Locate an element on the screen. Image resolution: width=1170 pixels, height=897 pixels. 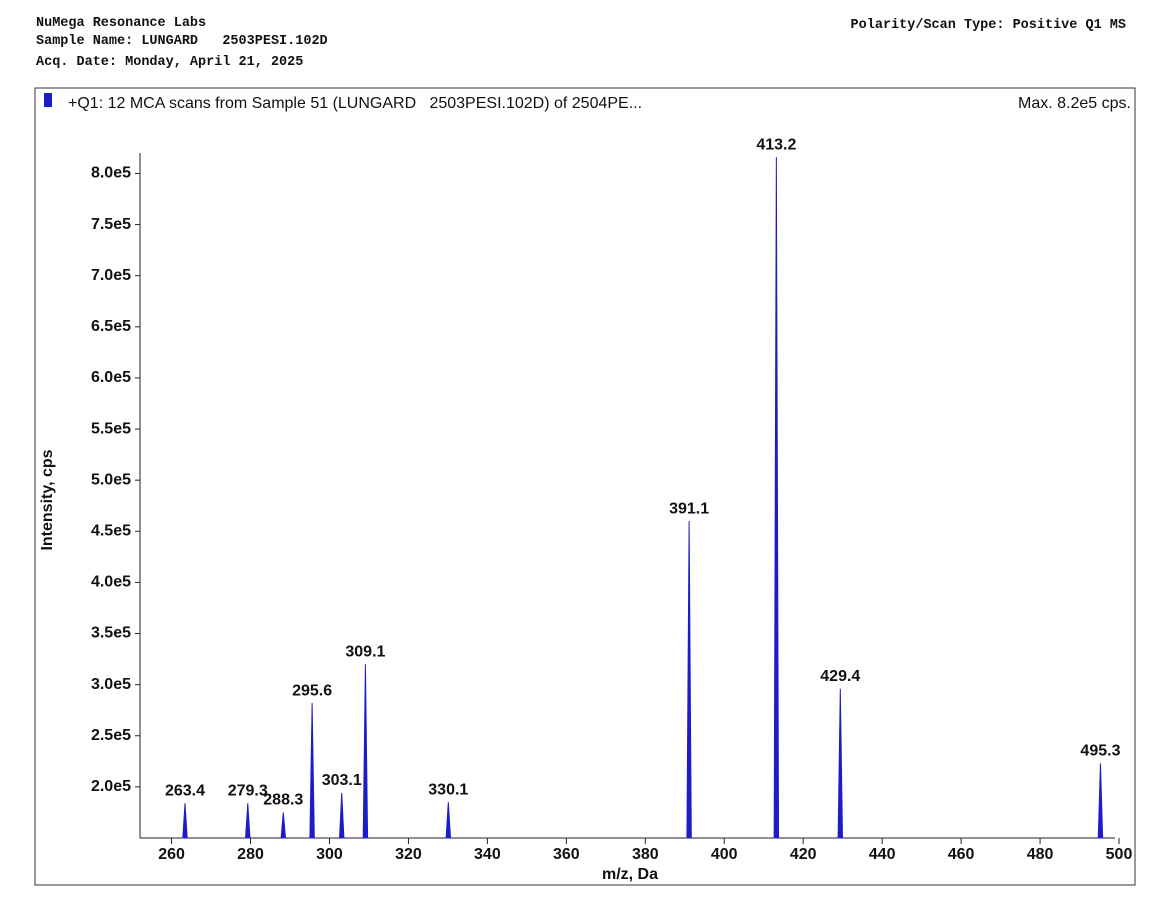
peak-label: 295.6 is located at coordinates (312, 690).